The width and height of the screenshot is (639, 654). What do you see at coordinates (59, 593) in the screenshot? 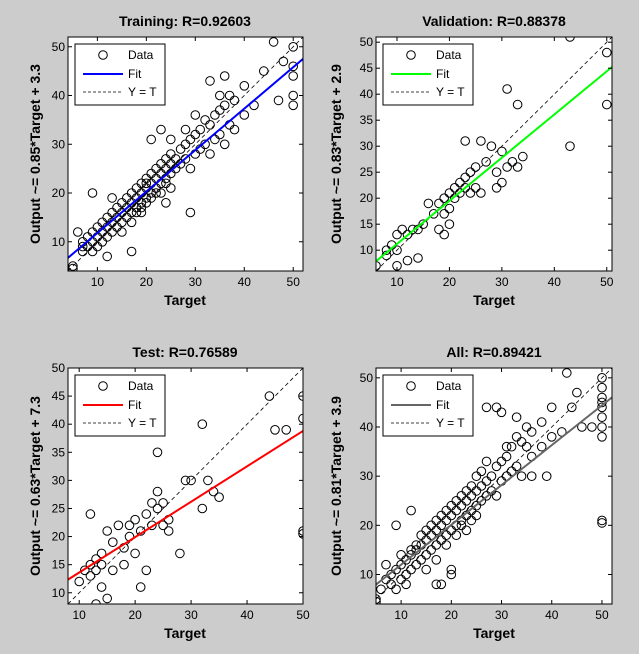
I see `y-tick-label: 10` at bounding box center [59, 593].